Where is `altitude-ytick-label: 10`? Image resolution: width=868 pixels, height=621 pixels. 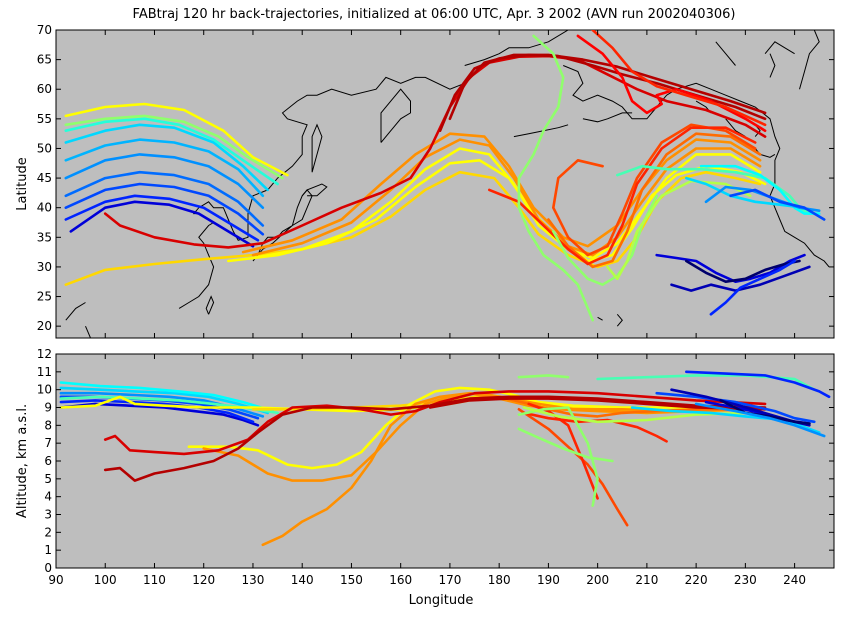
altitude-ytick-label: 10 is located at coordinates (44, 390).